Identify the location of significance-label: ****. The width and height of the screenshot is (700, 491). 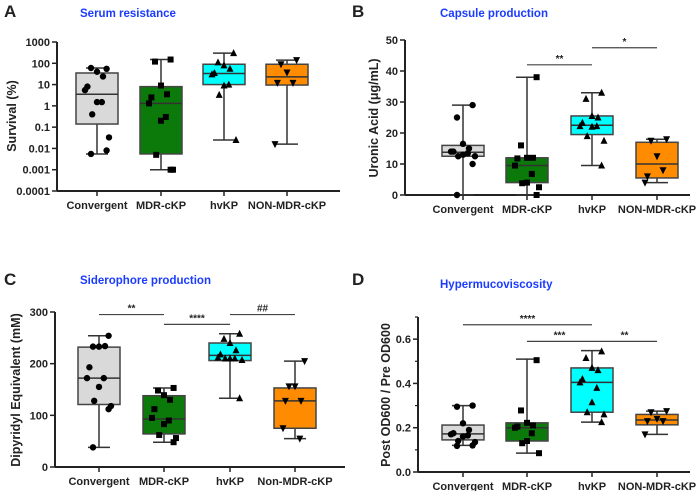
(197, 318).